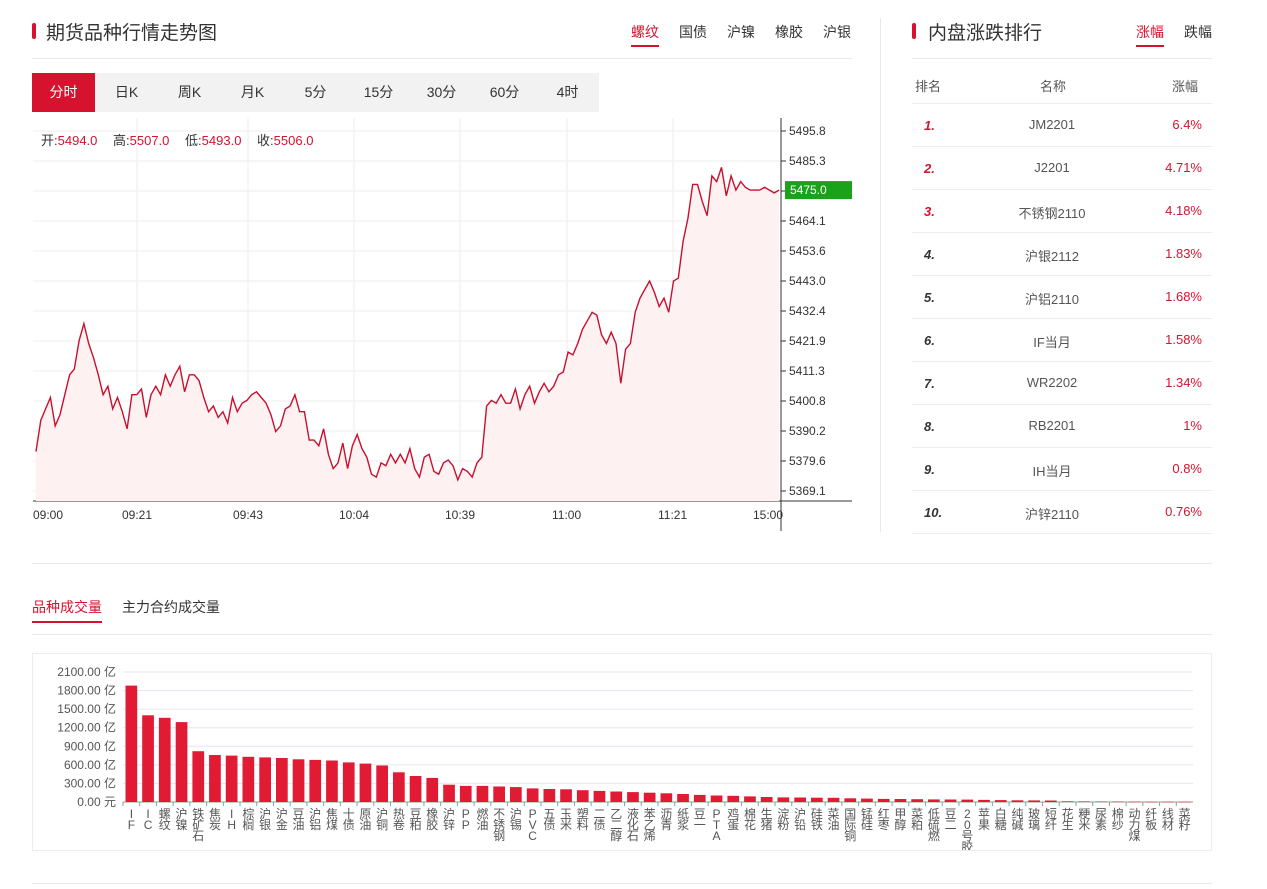 This screenshot has width=1267, height=889. I want to click on contract-name: IF当月, so click(1052, 342).